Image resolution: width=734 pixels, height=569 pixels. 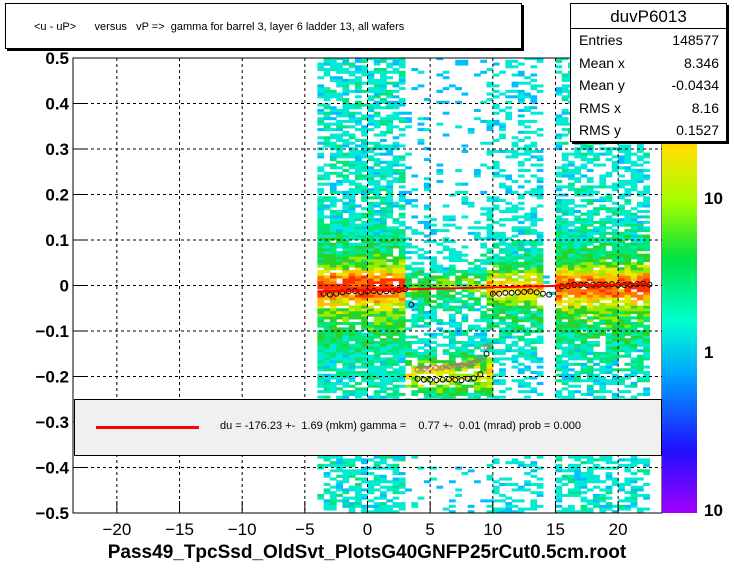 I want to click on black-profile-point, so click(x=486, y=353).